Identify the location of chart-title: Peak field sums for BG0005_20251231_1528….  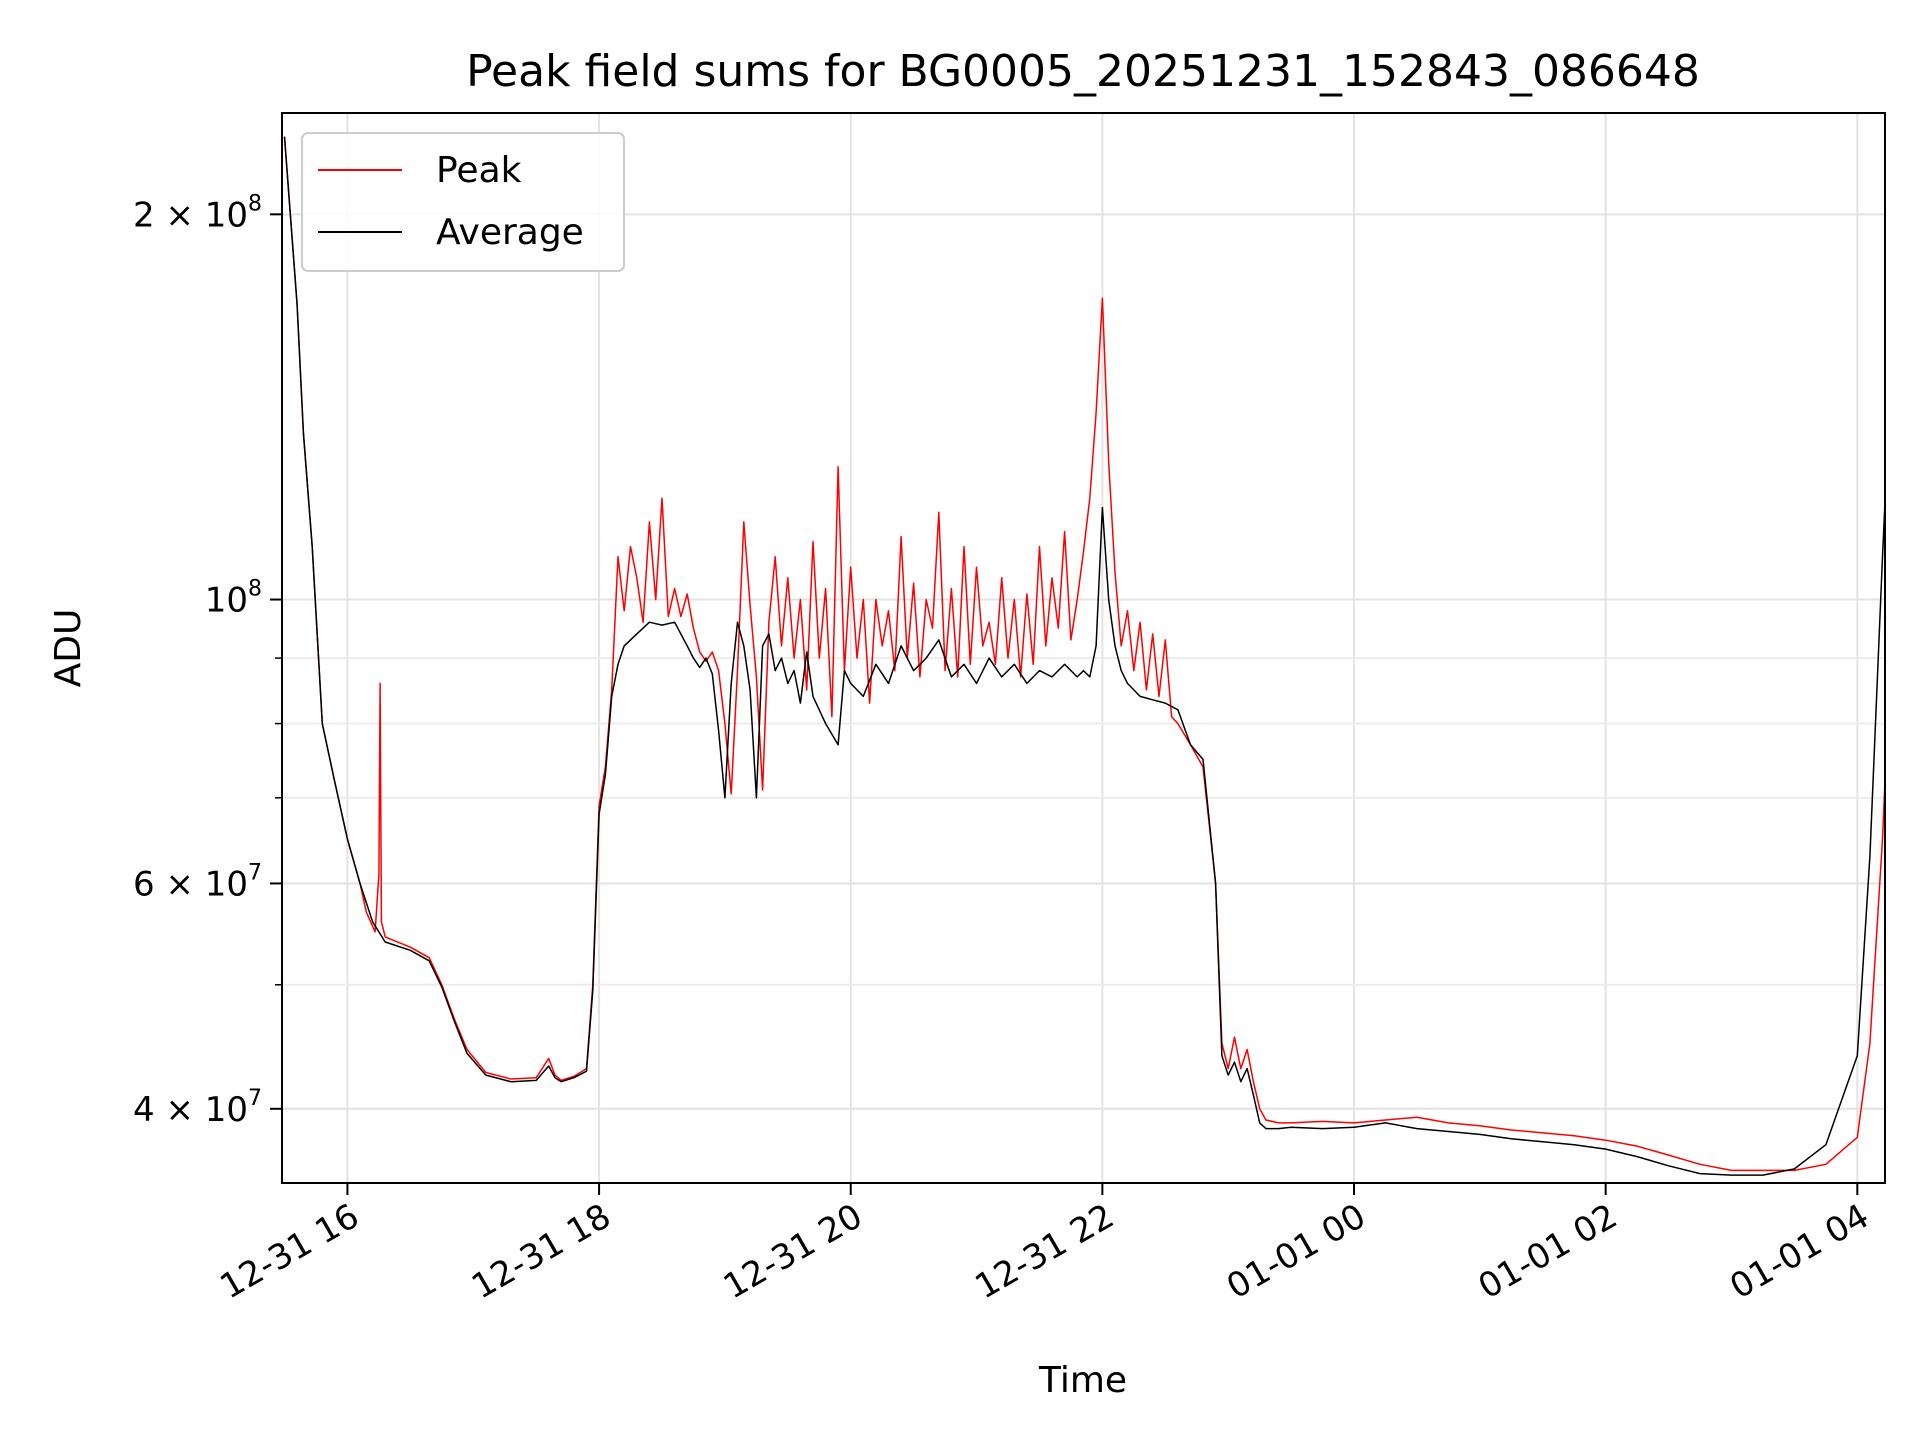
(1083, 71).